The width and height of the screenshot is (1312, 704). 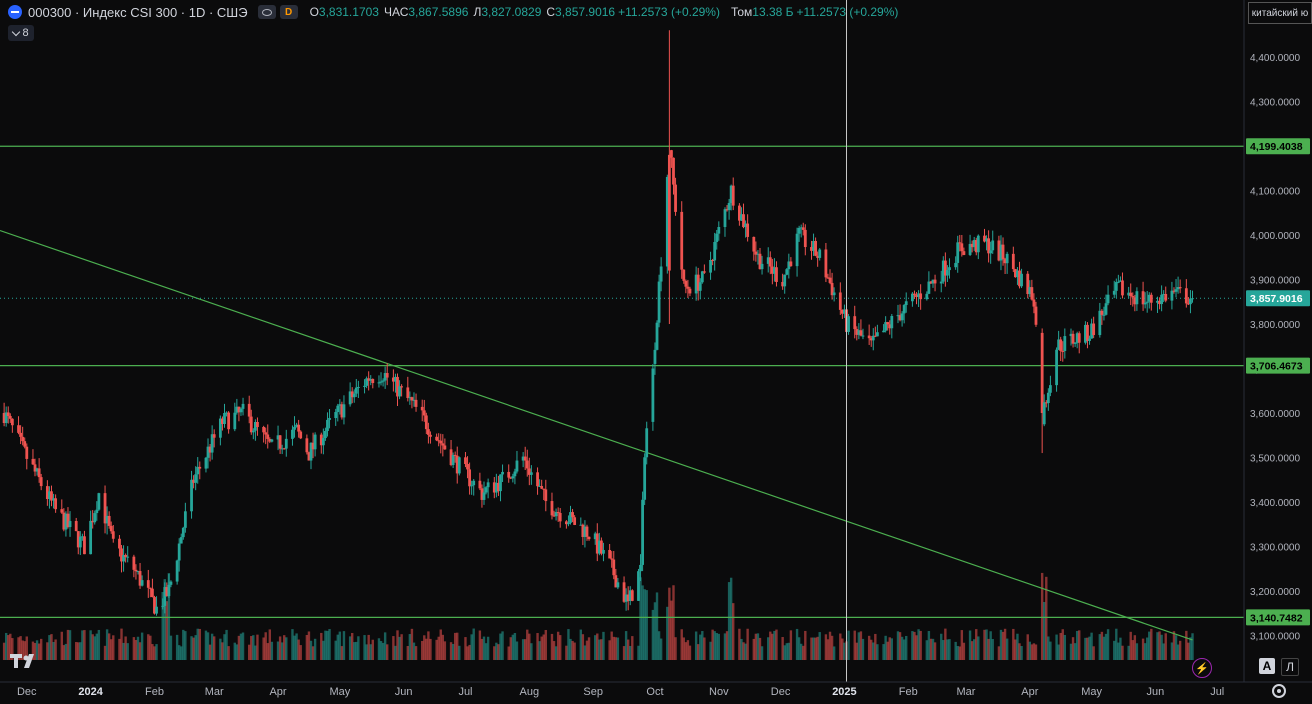 I want to click on price-tick-label: 3,600.0000, so click(x=1275, y=414).